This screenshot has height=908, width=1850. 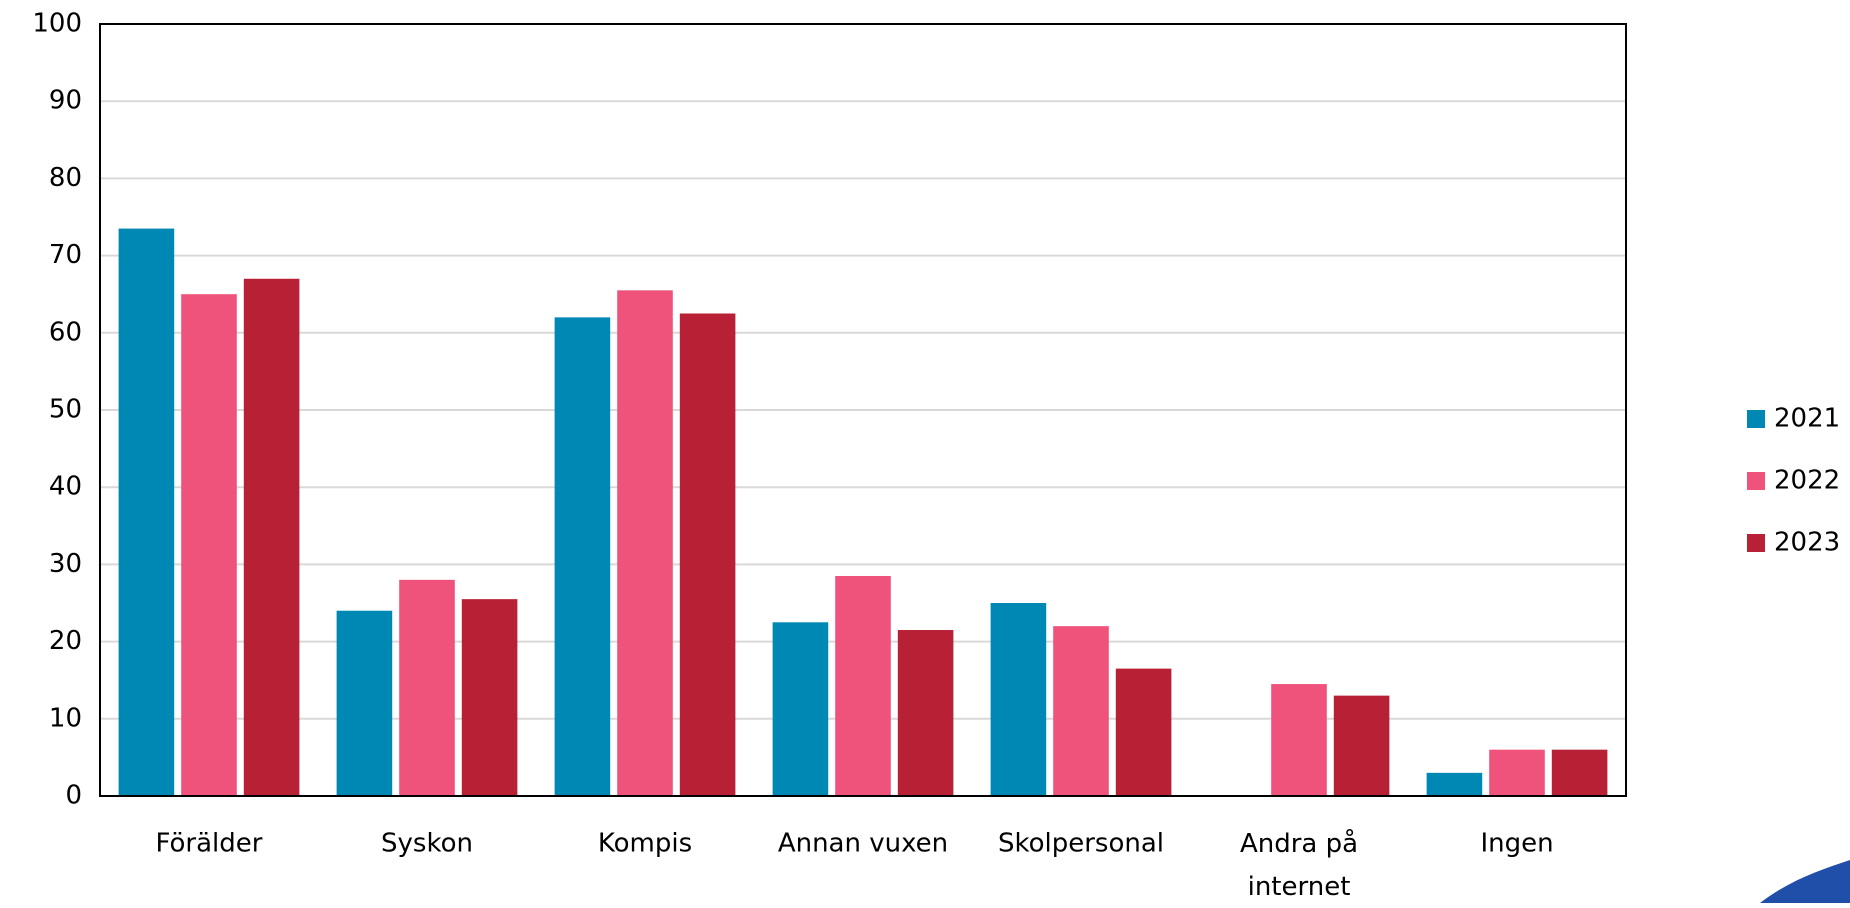 I want to click on y-tick-label: 0, so click(x=73, y=796).